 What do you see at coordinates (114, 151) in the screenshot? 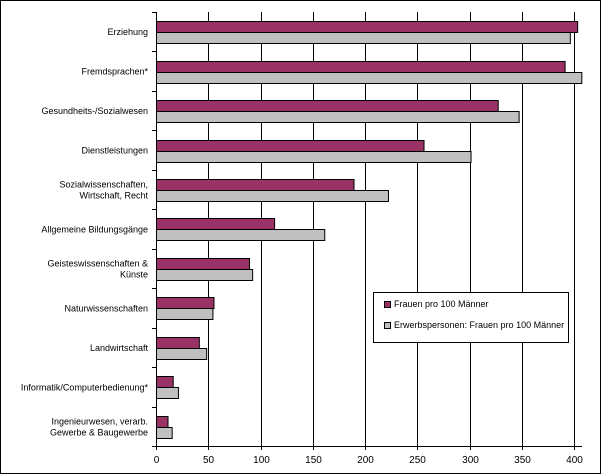
I see `category-label: Dienstleistungen` at bounding box center [114, 151].